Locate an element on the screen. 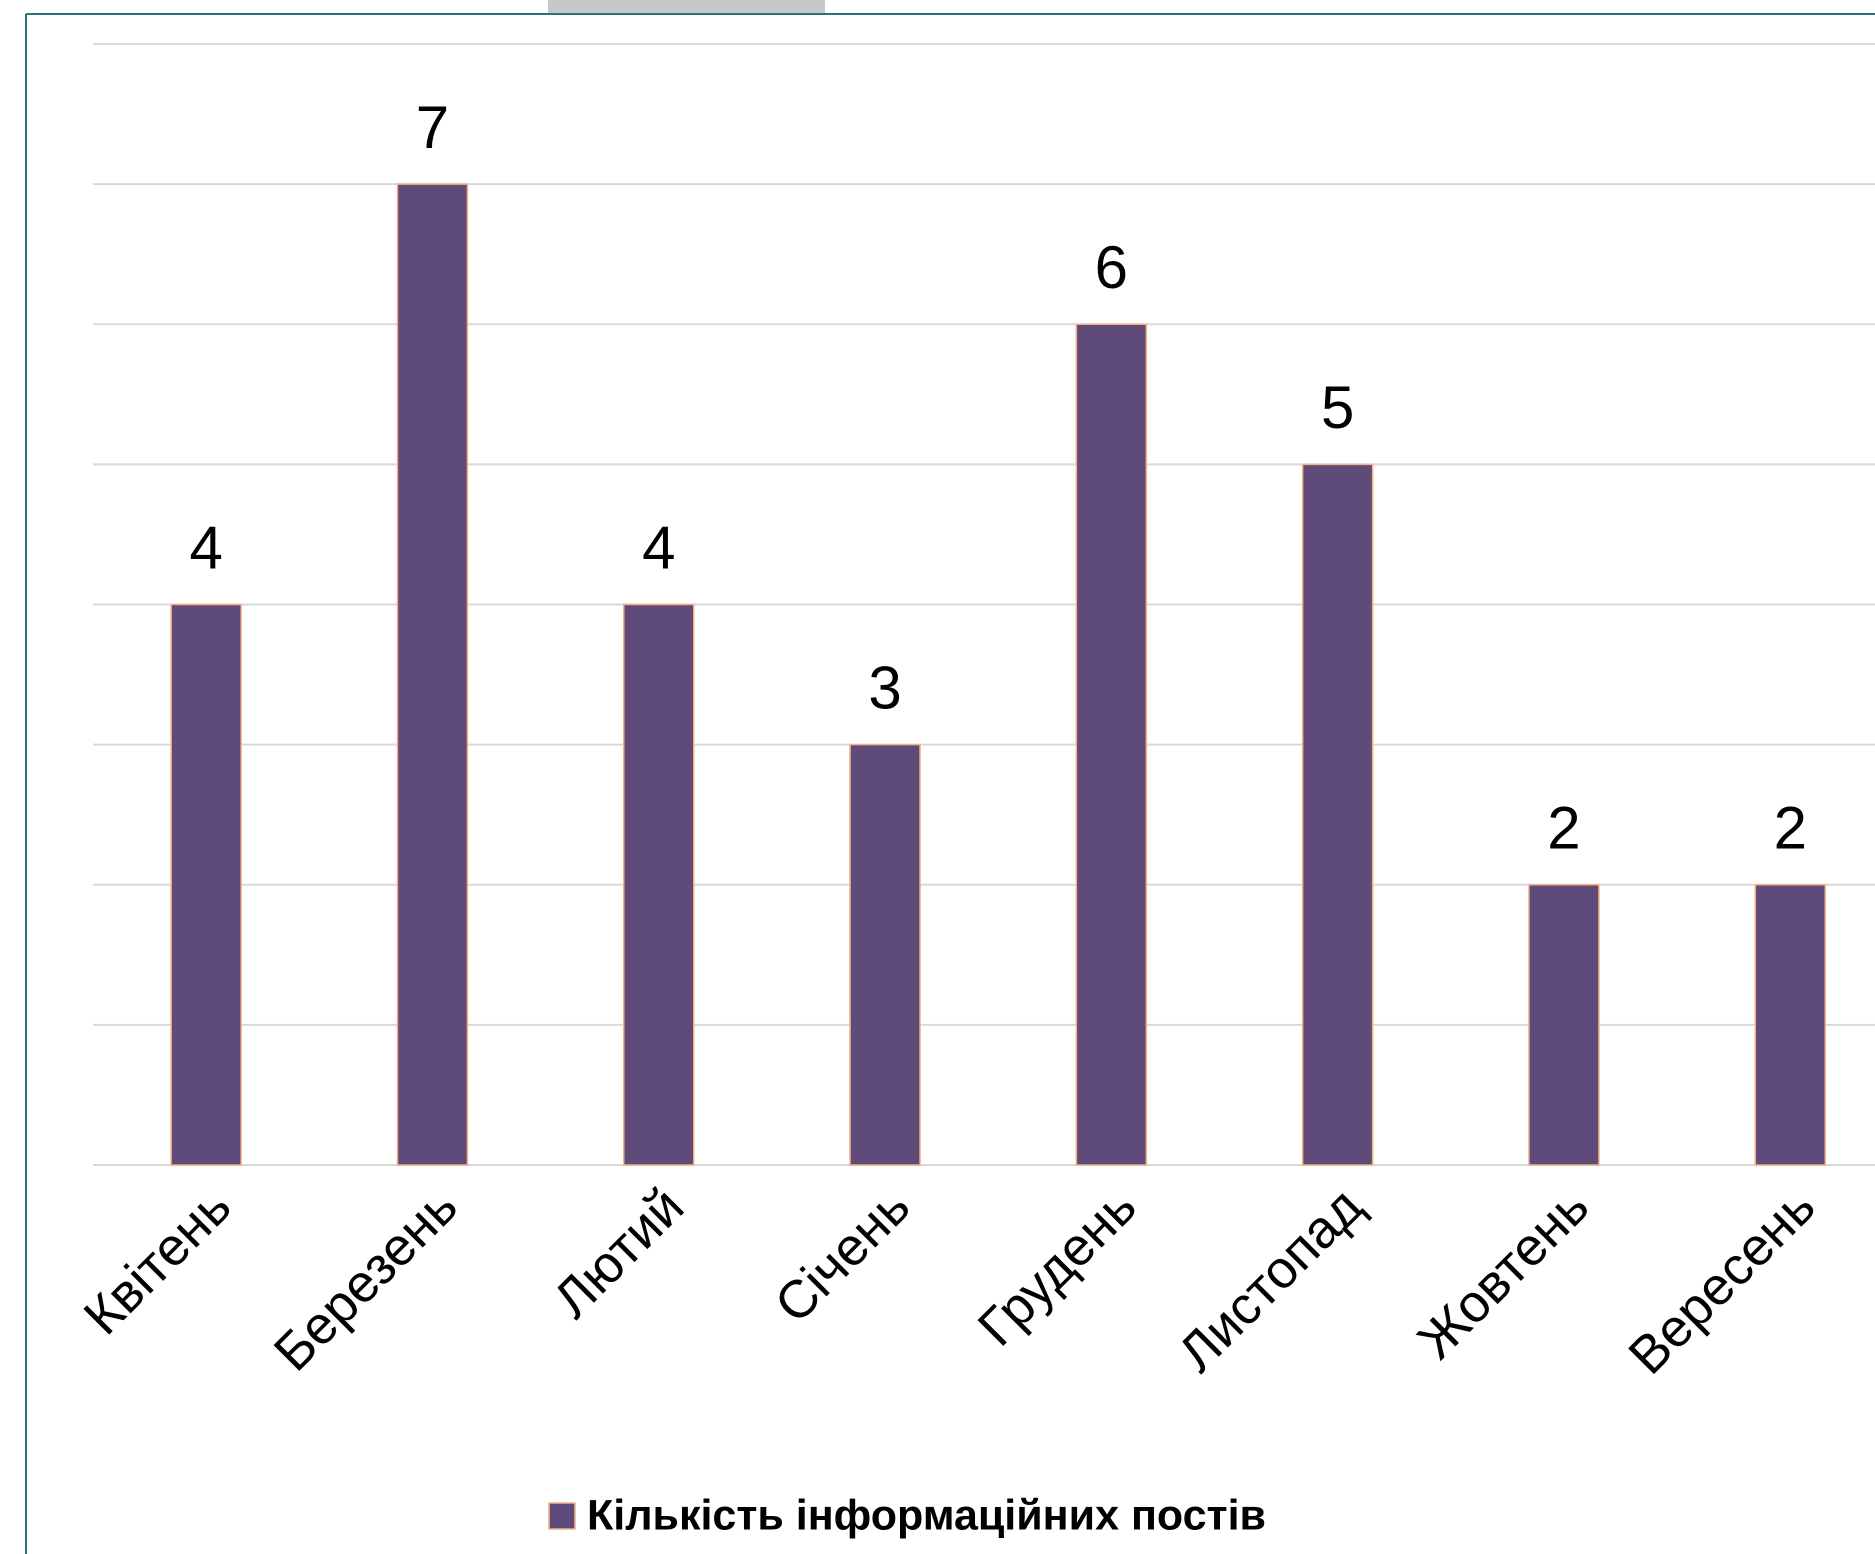  x-tick-label: Березень is located at coordinates (366, 1280).